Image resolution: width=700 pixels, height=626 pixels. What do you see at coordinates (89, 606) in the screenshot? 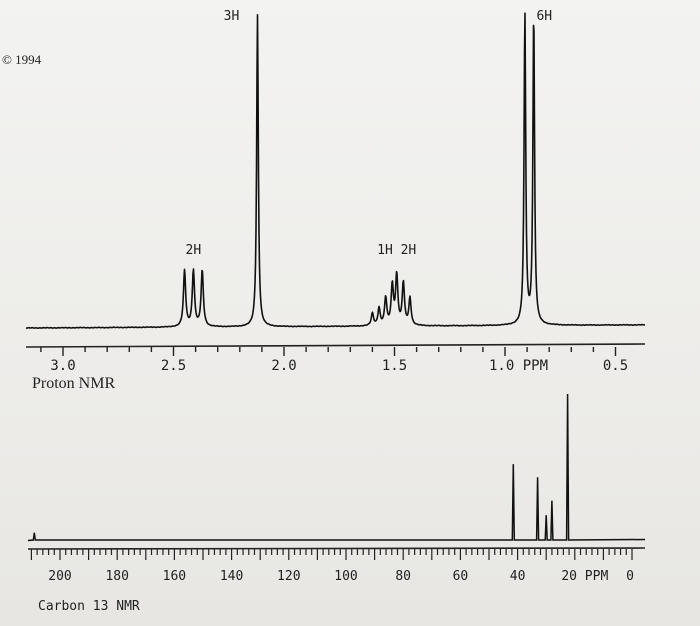
I see `carbon-nmr-caption: Carbon 13 NMR` at bounding box center [89, 606].